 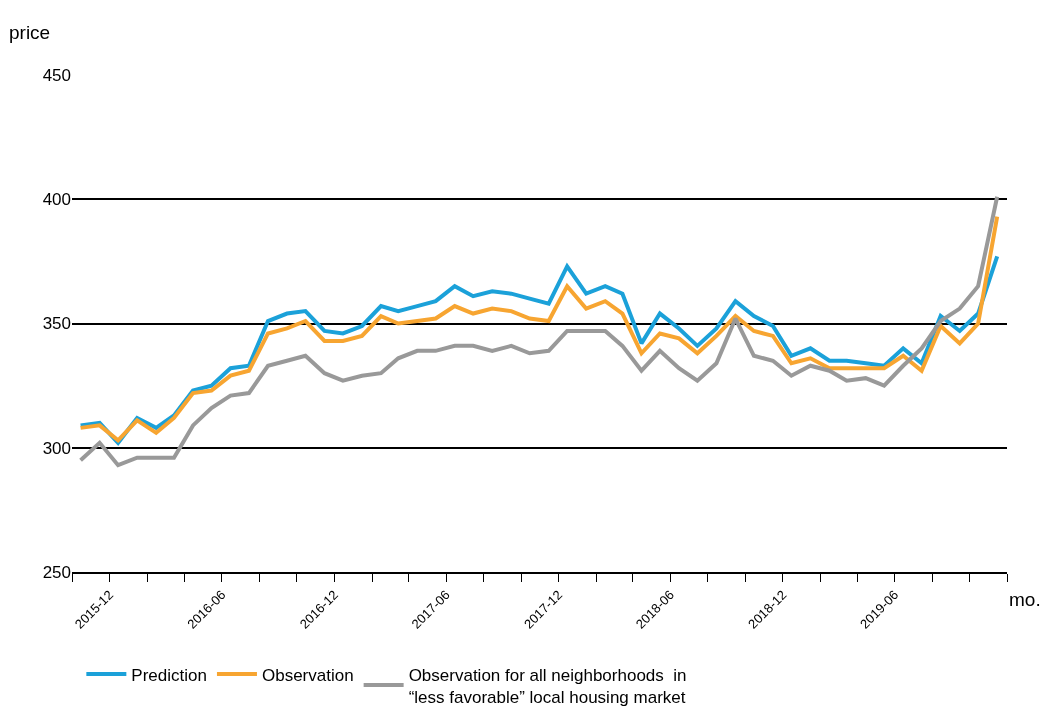 What do you see at coordinates (30, 32) in the screenshot?
I see `y-axis-title: price` at bounding box center [30, 32].